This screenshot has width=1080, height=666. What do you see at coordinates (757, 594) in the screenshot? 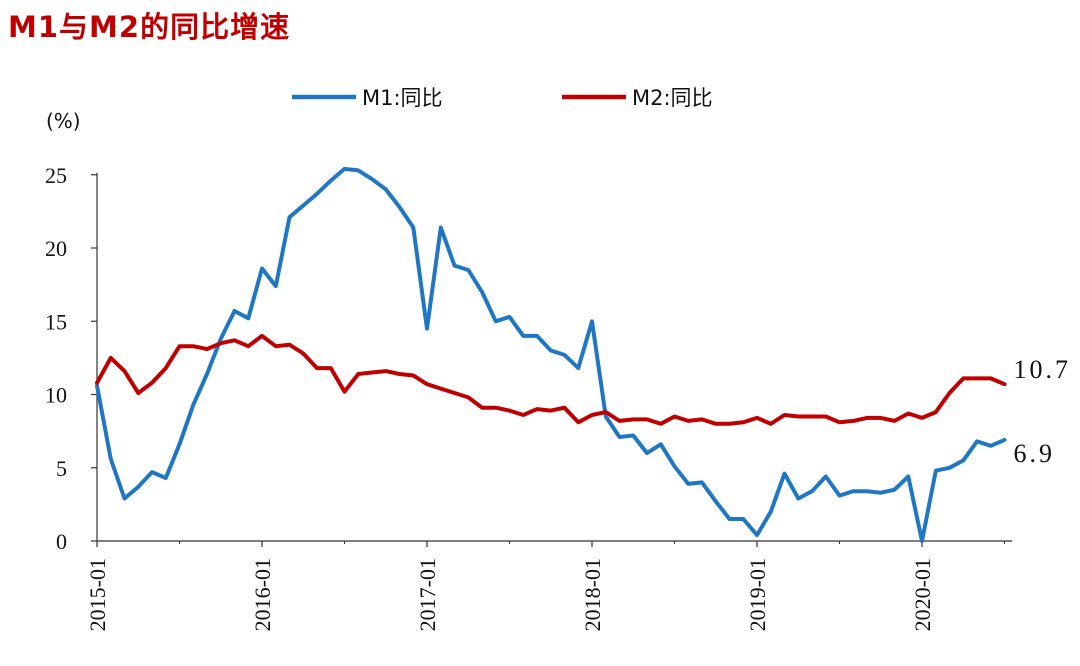
I see `x-tick-label: 2019-01` at bounding box center [757, 594].